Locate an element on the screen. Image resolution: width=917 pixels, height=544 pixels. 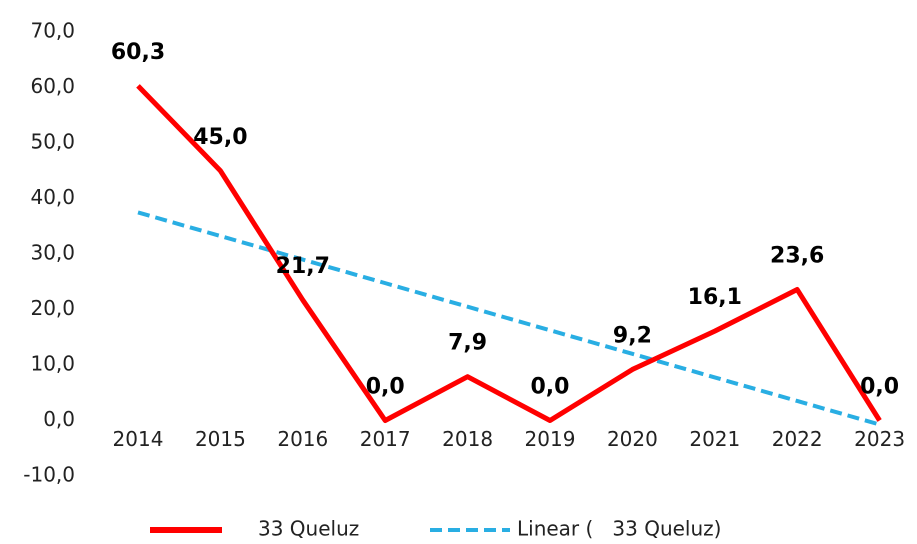
x-tick-label: 2014 is located at coordinates (138, 439).